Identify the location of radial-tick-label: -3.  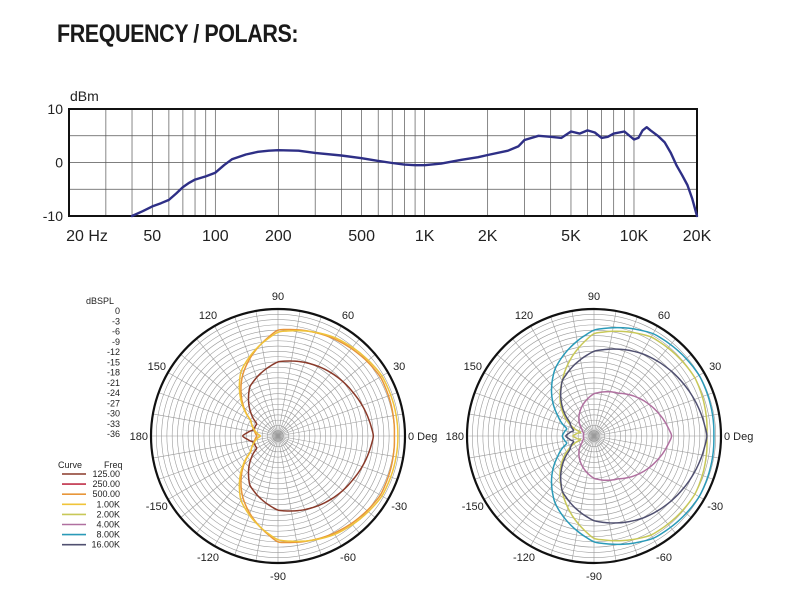
(116, 321).